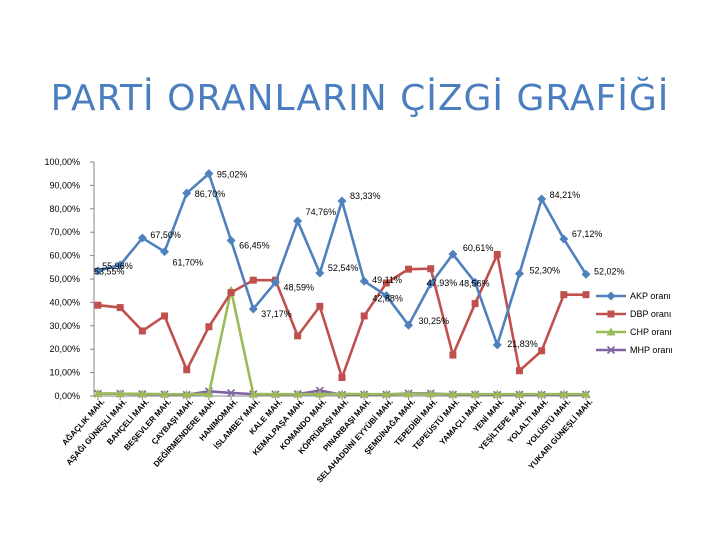 The width and height of the screenshot is (720, 540). I want to click on data-label: 86,70%, so click(210, 194).